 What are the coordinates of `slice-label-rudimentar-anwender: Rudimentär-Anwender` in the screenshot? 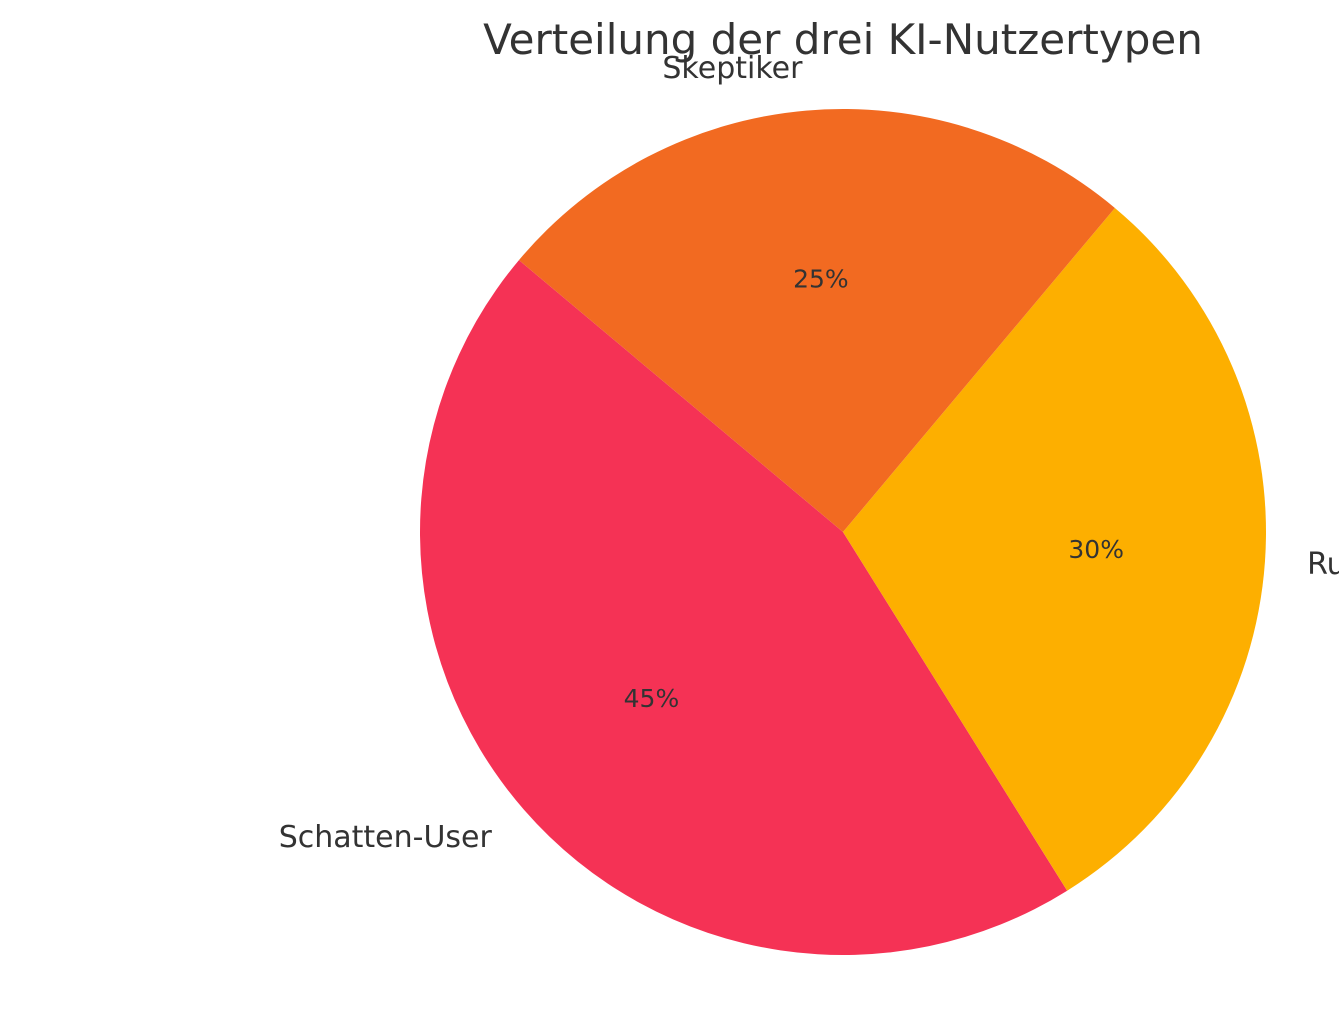 It's located at (1323, 564).